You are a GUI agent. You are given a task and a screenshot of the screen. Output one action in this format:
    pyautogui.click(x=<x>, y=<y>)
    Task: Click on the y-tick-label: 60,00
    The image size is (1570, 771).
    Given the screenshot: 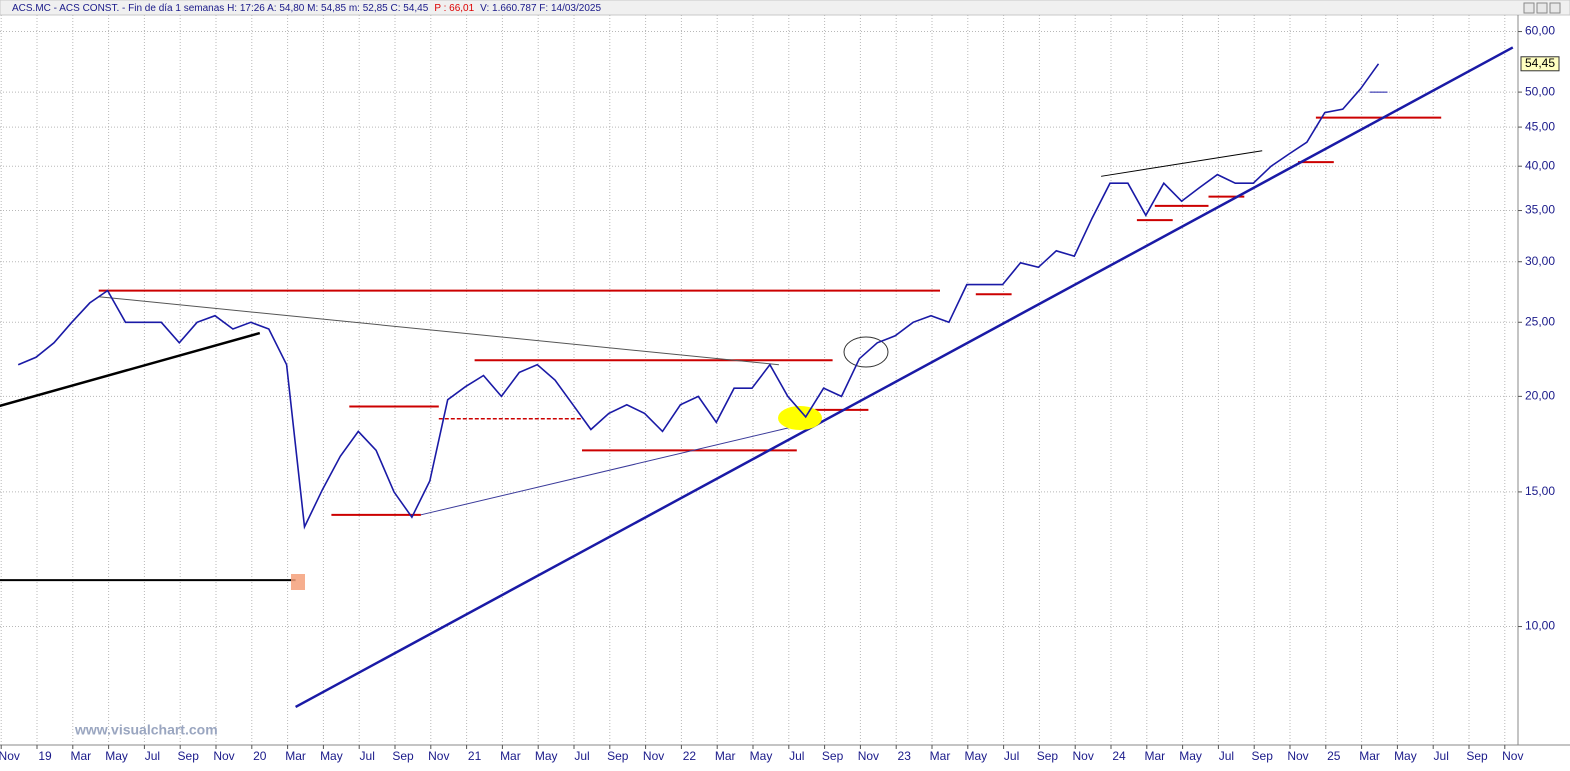 What is the action you would take?
    pyautogui.click(x=1540, y=31)
    